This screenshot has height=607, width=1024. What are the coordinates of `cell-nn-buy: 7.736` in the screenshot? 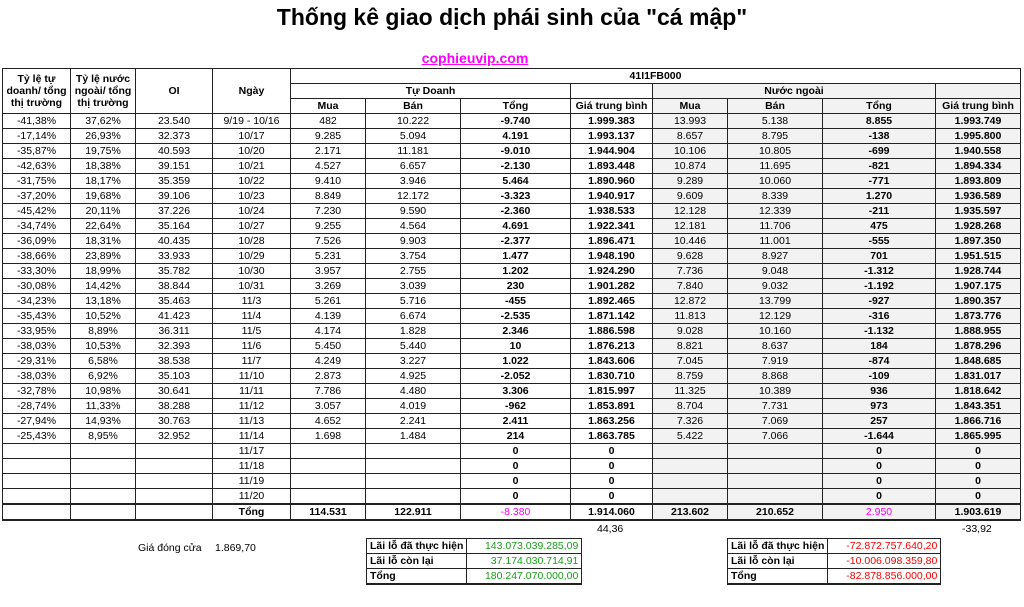 It's located at (690, 271).